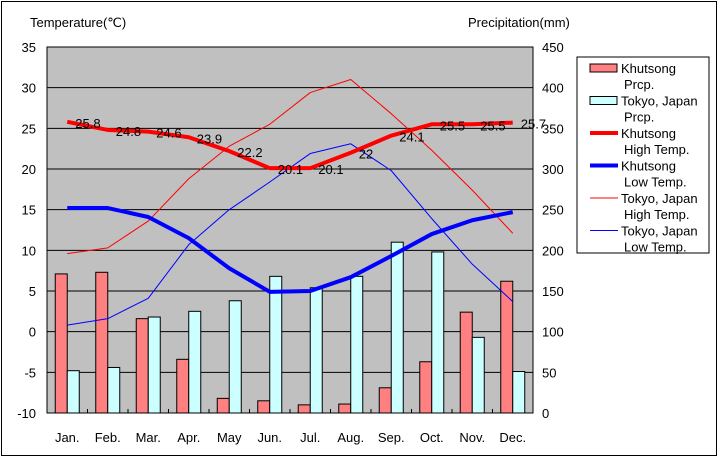 This screenshot has width=720, height=460. Describe the element at coordinates (148, 437) in the screenshot. I see `month-label: Mar.` at that location.